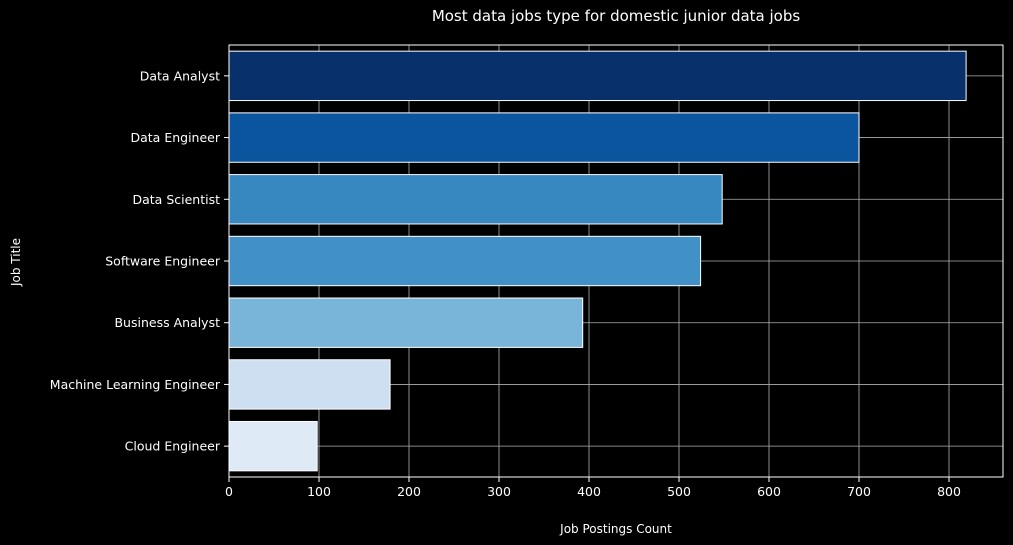 This screenshot has height=545, width=1013. I want to click on x-tick-label: 100, so click(319, 491).